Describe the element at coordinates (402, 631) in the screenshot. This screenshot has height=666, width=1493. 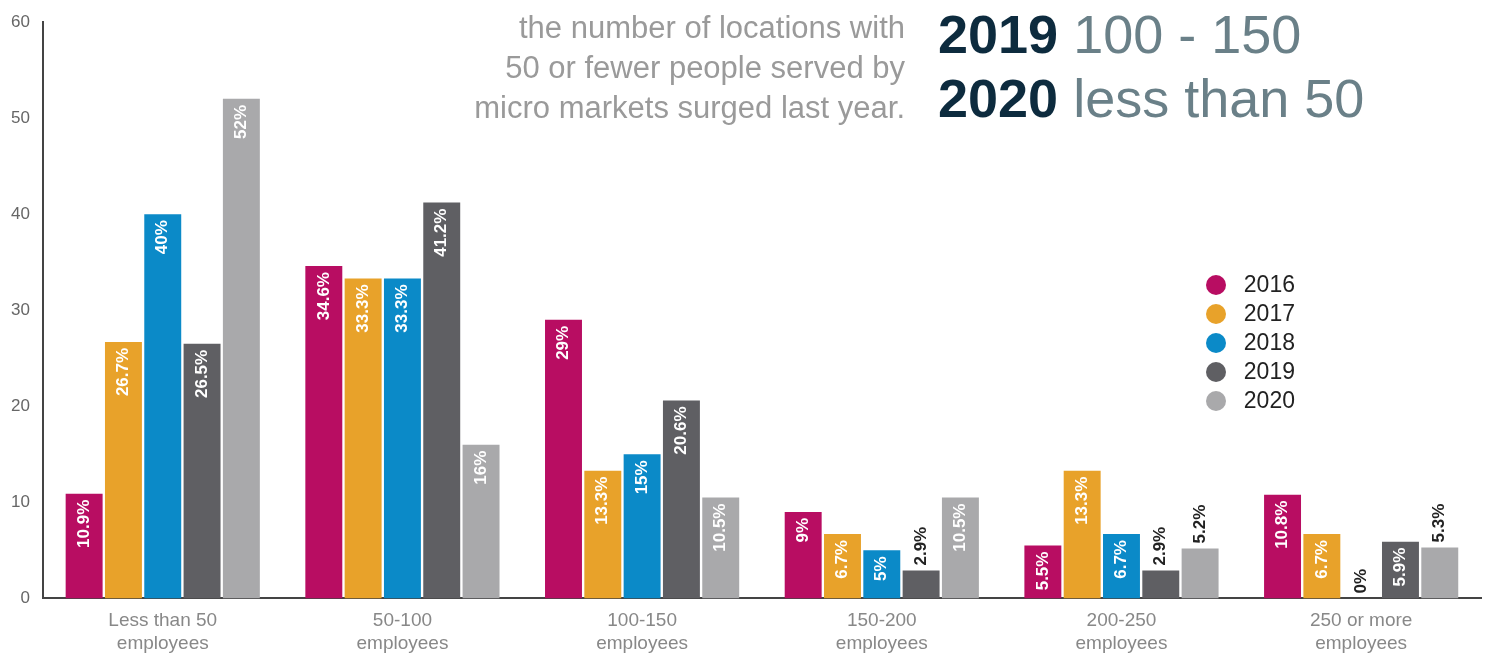
I see `x-tick-label: 50-100 employees` at that location.